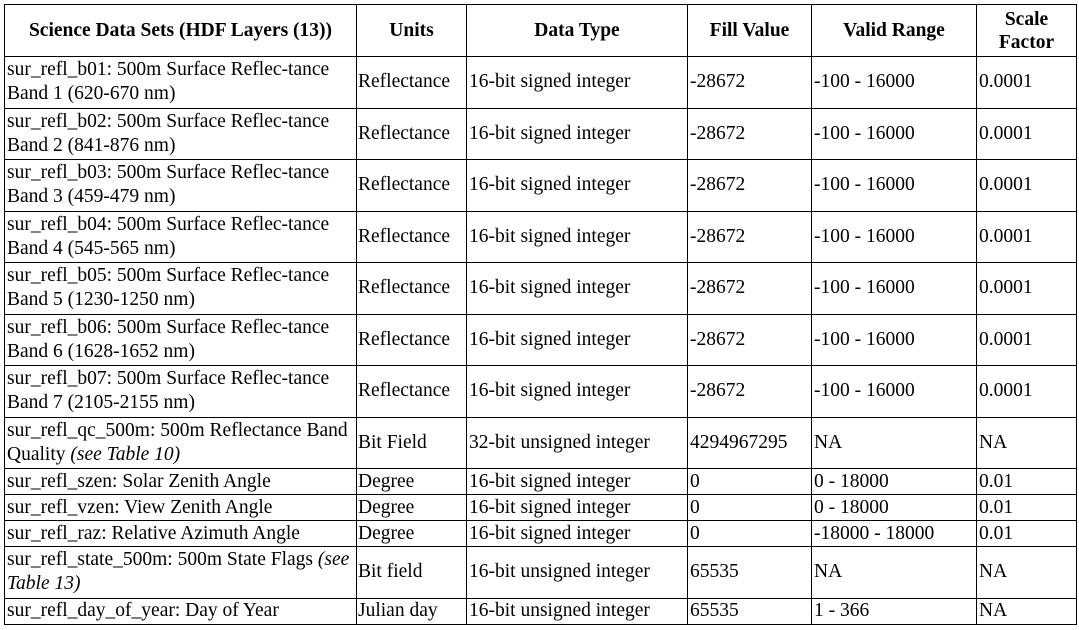 This screenshot has height=630, width=1079. What do you see at coordinates (411, 572) in the screenshot?
I see `units-cell: Bit field` at bounding box center [411, 572].